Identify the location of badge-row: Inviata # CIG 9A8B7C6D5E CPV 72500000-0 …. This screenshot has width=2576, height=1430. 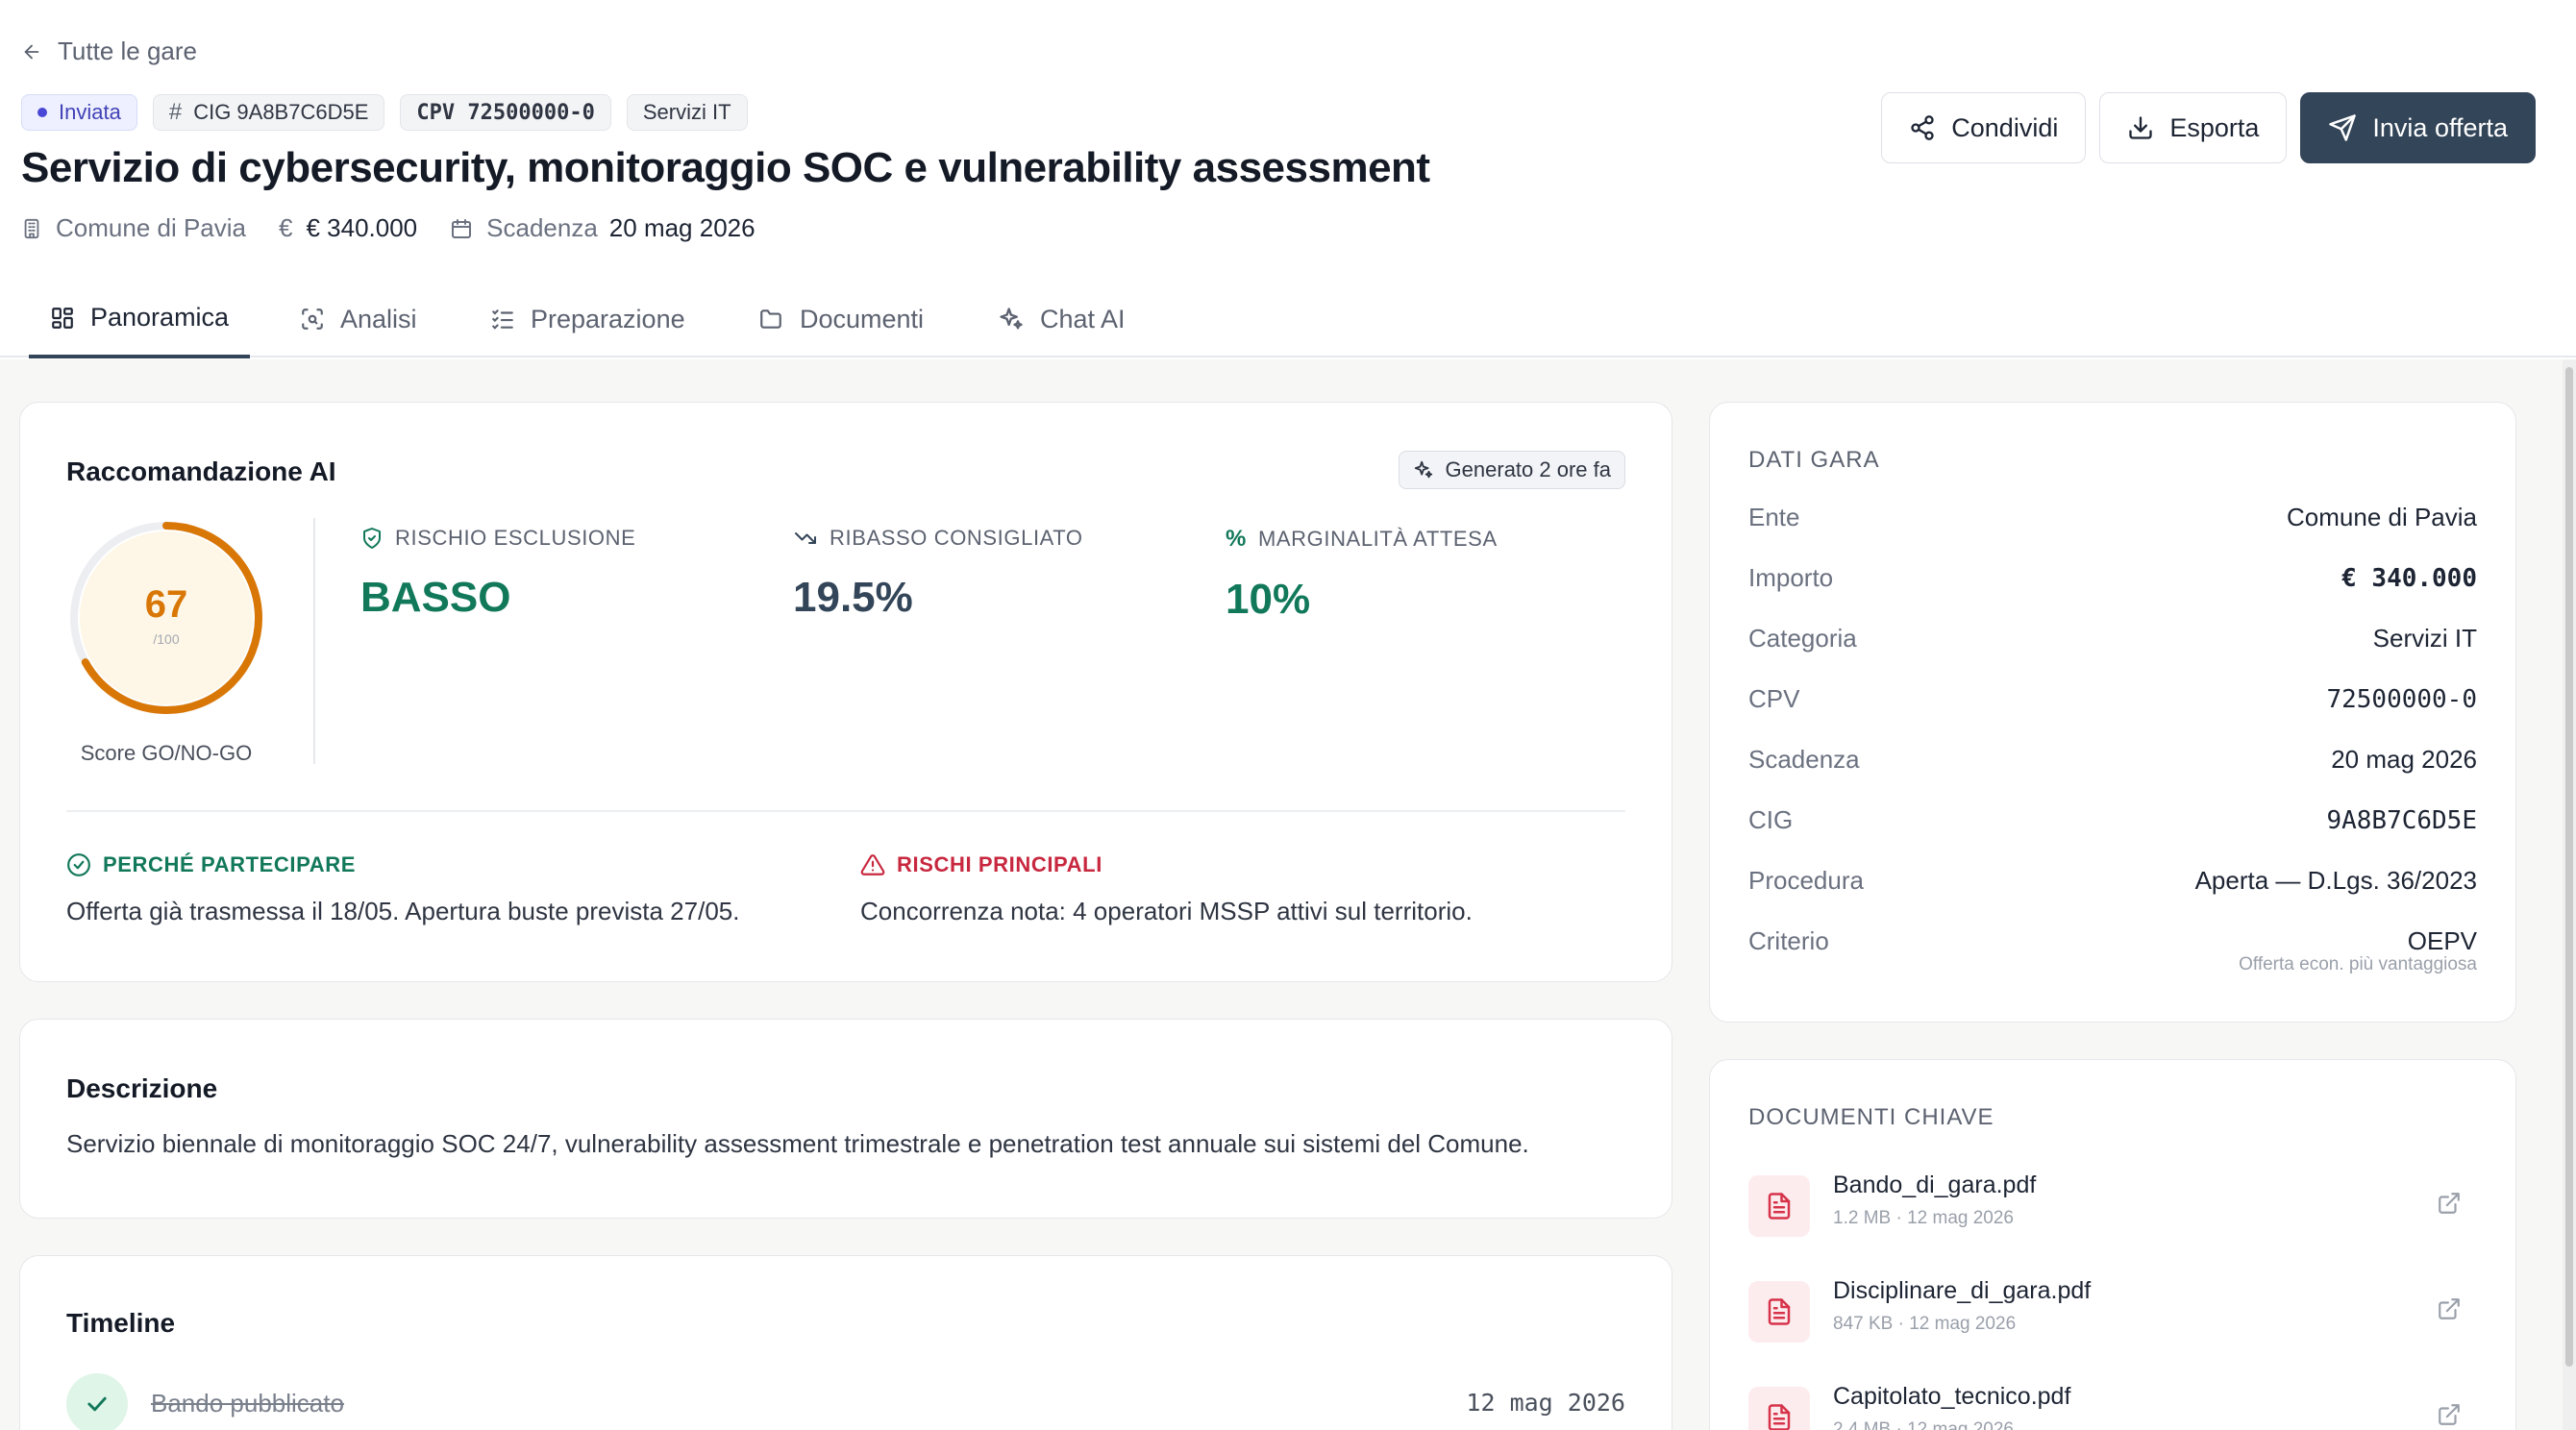
(385, 112).